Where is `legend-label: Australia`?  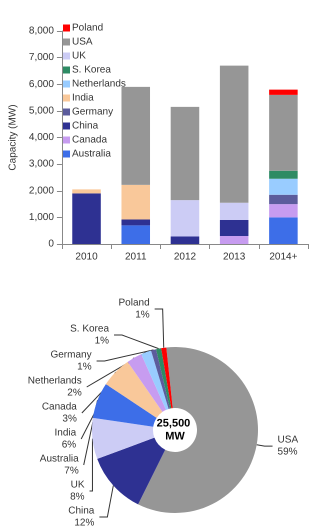 legend-label: Australia is located at coordinates (92, 154).